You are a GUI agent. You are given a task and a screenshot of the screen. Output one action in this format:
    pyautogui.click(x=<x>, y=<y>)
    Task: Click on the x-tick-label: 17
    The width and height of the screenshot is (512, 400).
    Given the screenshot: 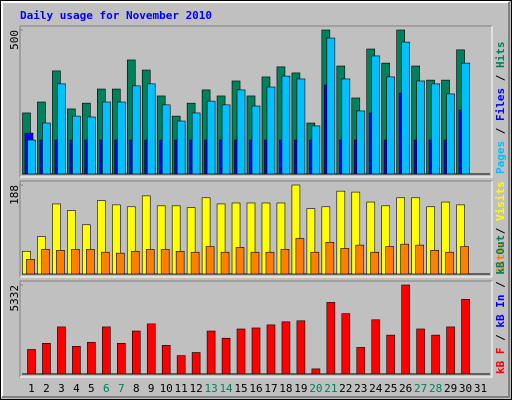 What is the action you would take?
    pyautogui.click(x=270, y=388)
    